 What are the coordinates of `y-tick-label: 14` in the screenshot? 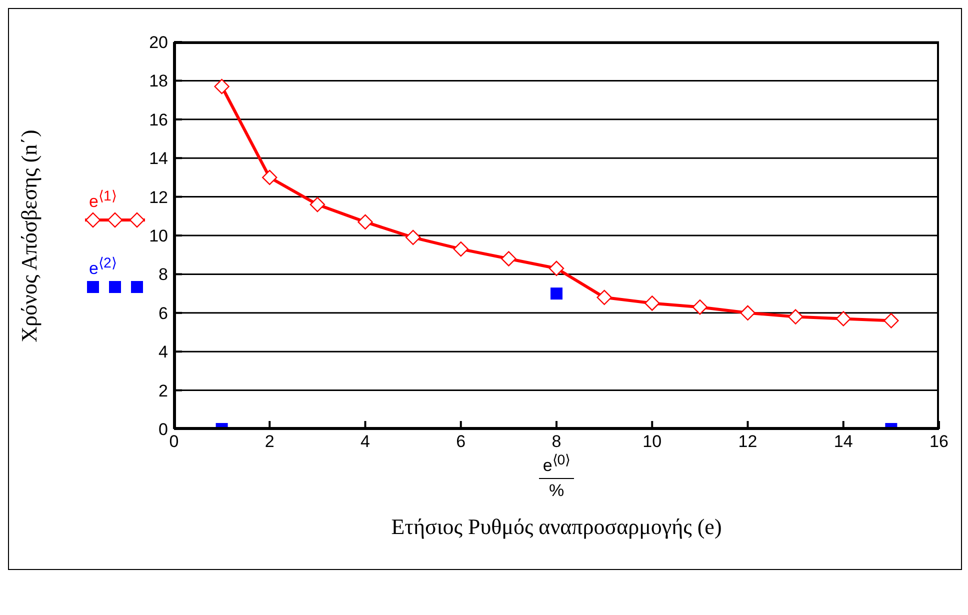 It's located at (158, 158).